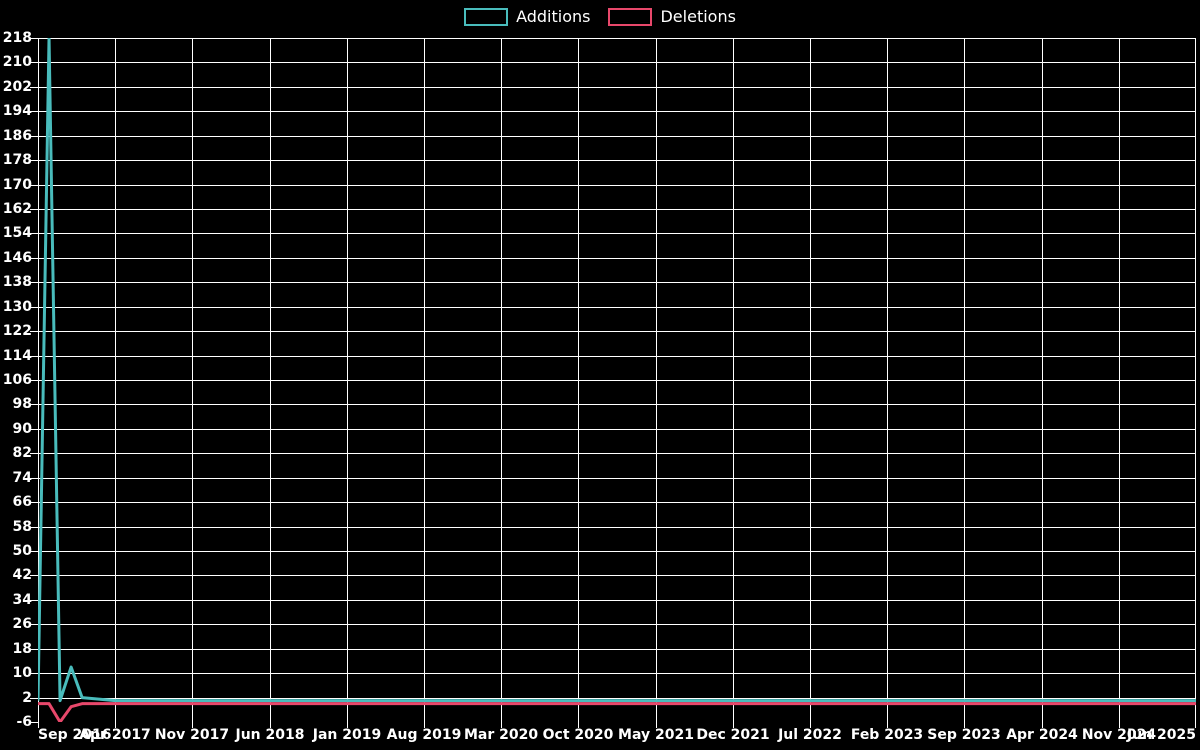 The width and height of the screenshot is (1200, 750). I want to click on y-tick-label: 2, so click(27, 698).